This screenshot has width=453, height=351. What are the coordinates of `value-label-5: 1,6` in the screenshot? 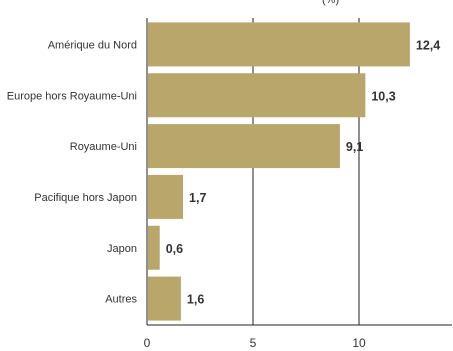 It's located at (195, 300).